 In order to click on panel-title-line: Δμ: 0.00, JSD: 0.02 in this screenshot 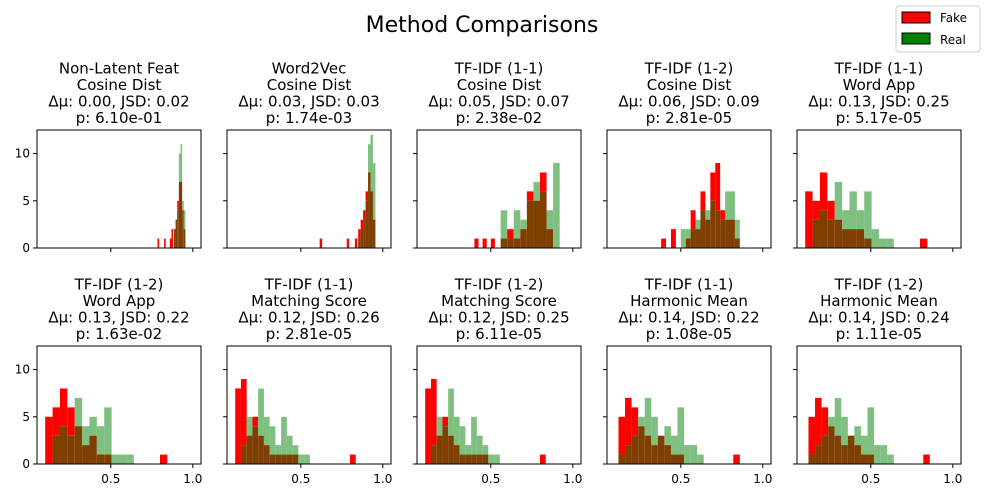, I will do `click(118, 102)`.